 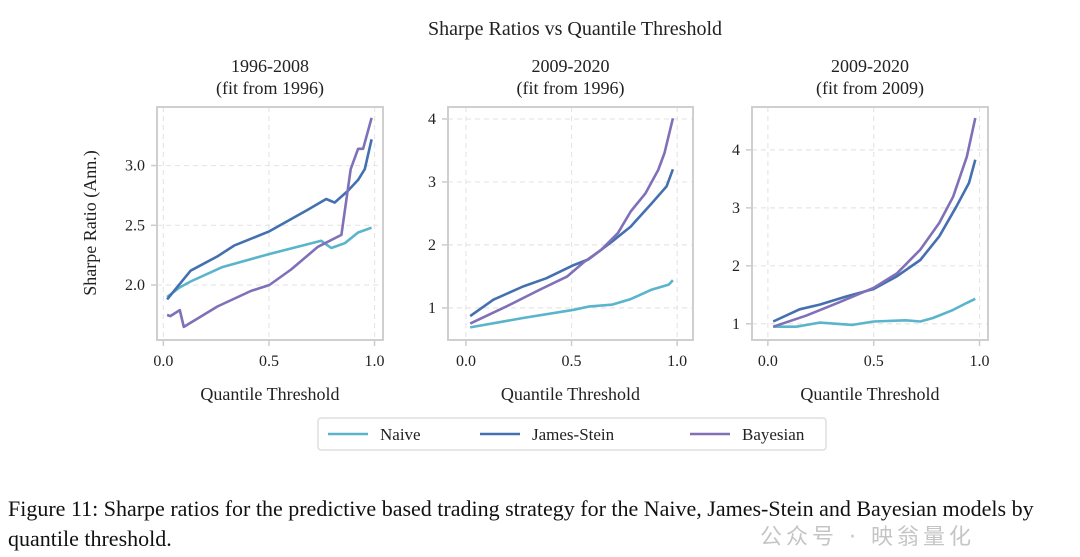 What do you see at coordinates (575, 29) in the screenshot?
I see `chart-title: Sharpe Ratios vs Quantile Threshold` at bounding box center [575, 29].